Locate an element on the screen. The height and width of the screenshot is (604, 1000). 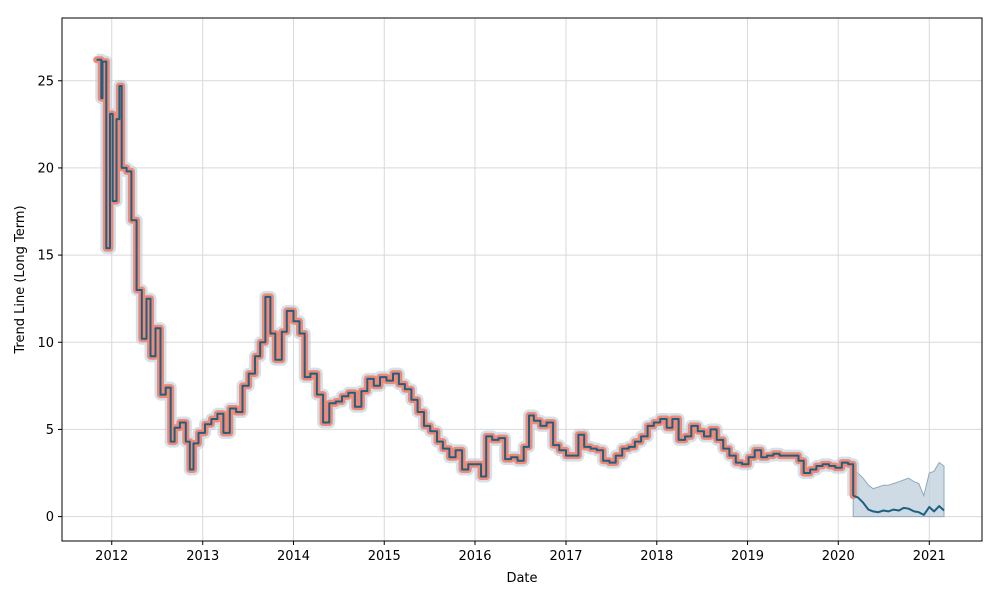
x-tick-label: 2018 is located at coordinates (656, 556).